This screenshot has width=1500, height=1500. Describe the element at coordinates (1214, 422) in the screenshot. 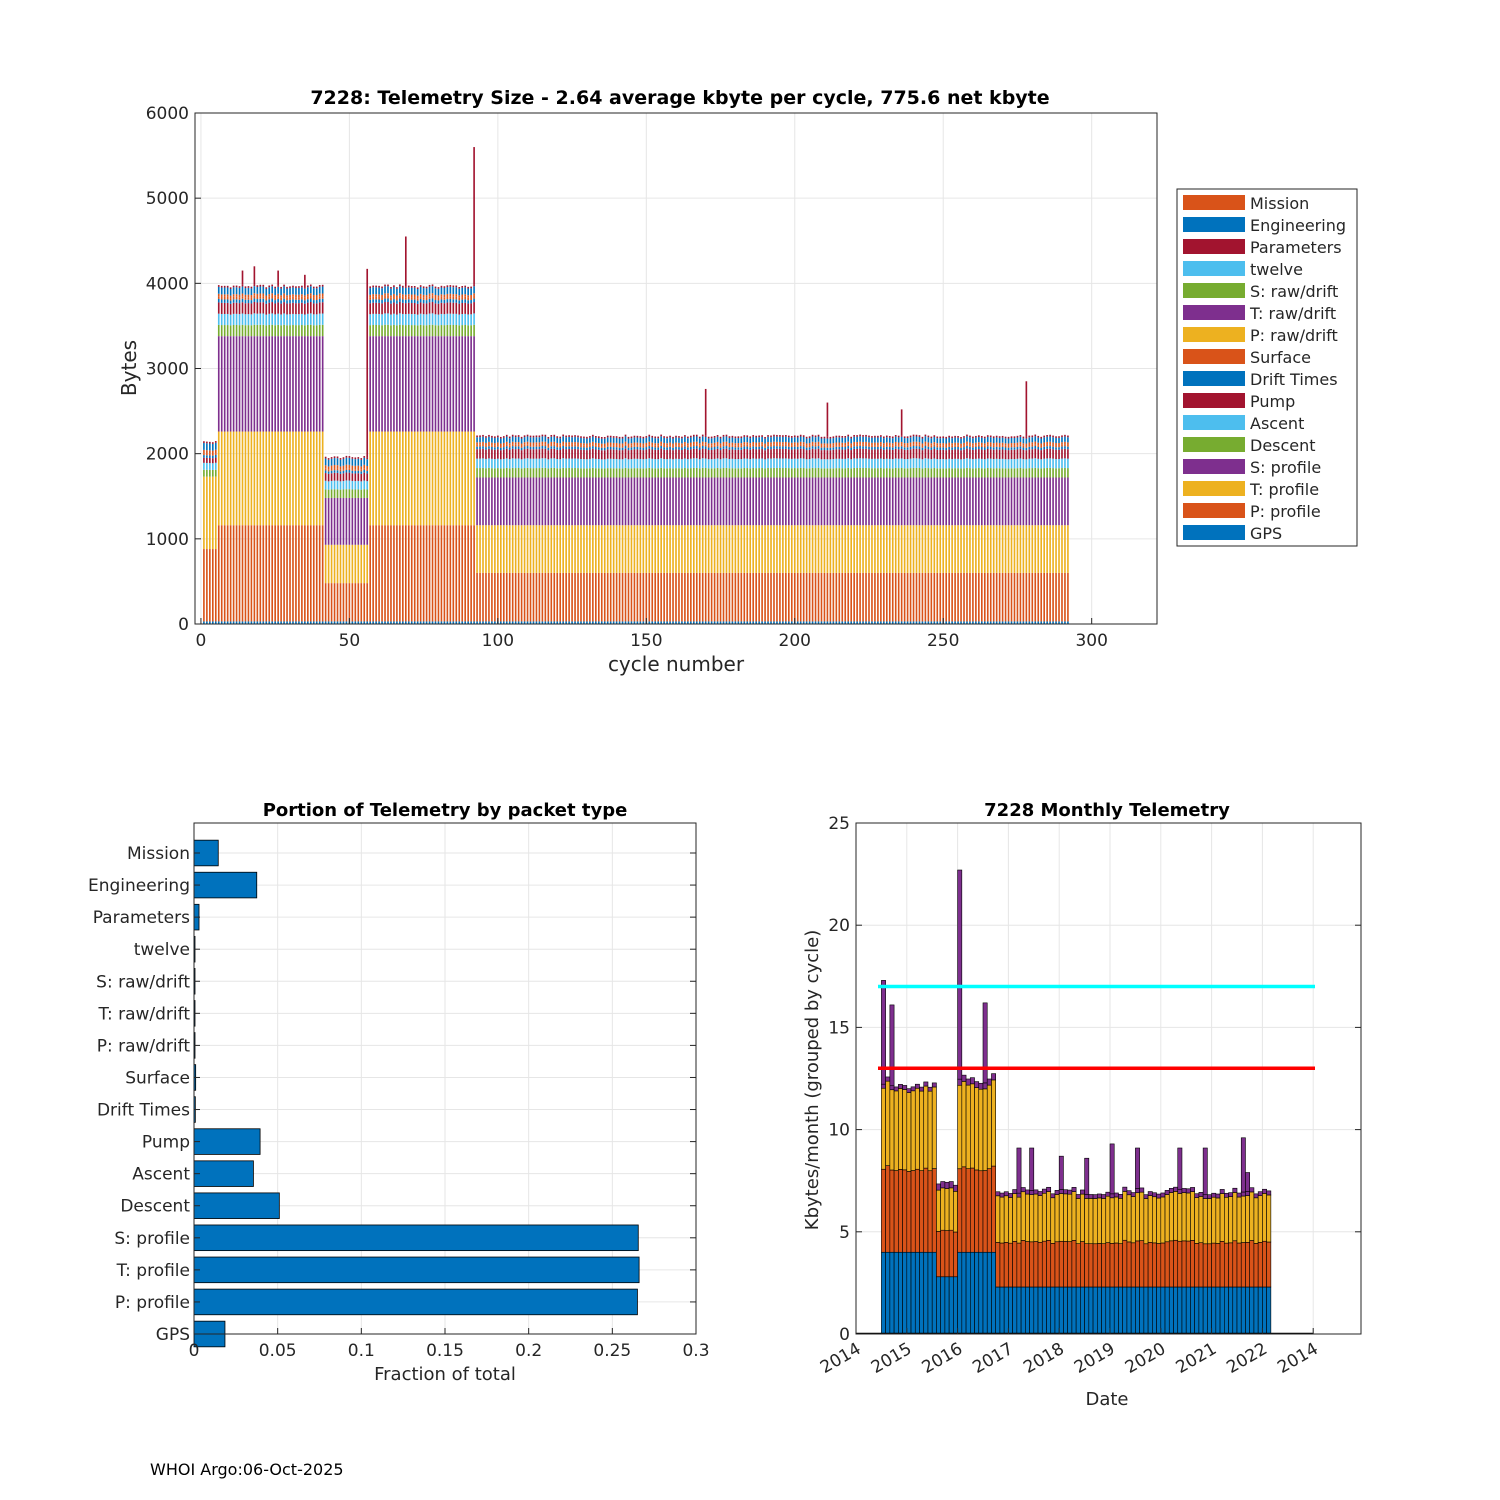

I see `legend-swatch` at that location.